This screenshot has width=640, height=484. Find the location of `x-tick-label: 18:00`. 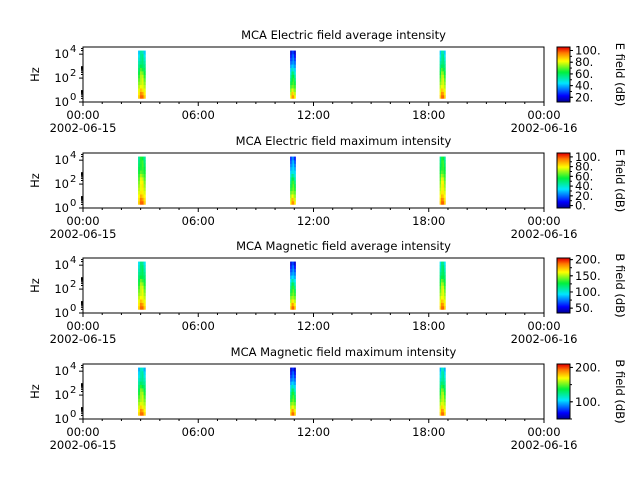

x-tick-label: 18:00 is located at coordinates (428, 432).